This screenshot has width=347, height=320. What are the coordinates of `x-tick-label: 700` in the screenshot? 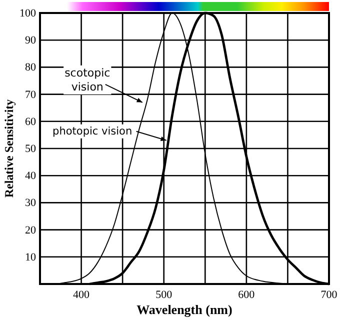 It's located at (329, 294).